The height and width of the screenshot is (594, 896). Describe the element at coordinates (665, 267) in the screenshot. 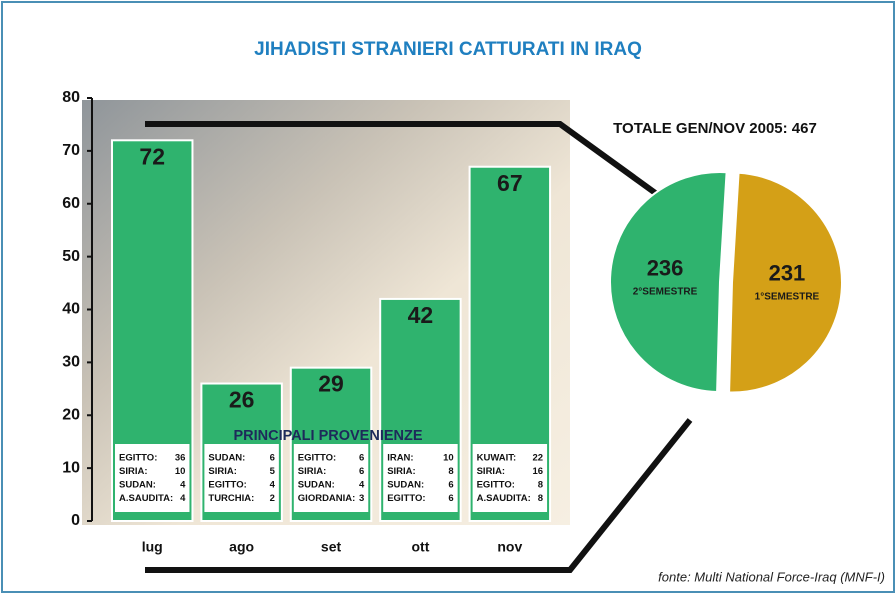

I see `pie-value: 236` at that location.